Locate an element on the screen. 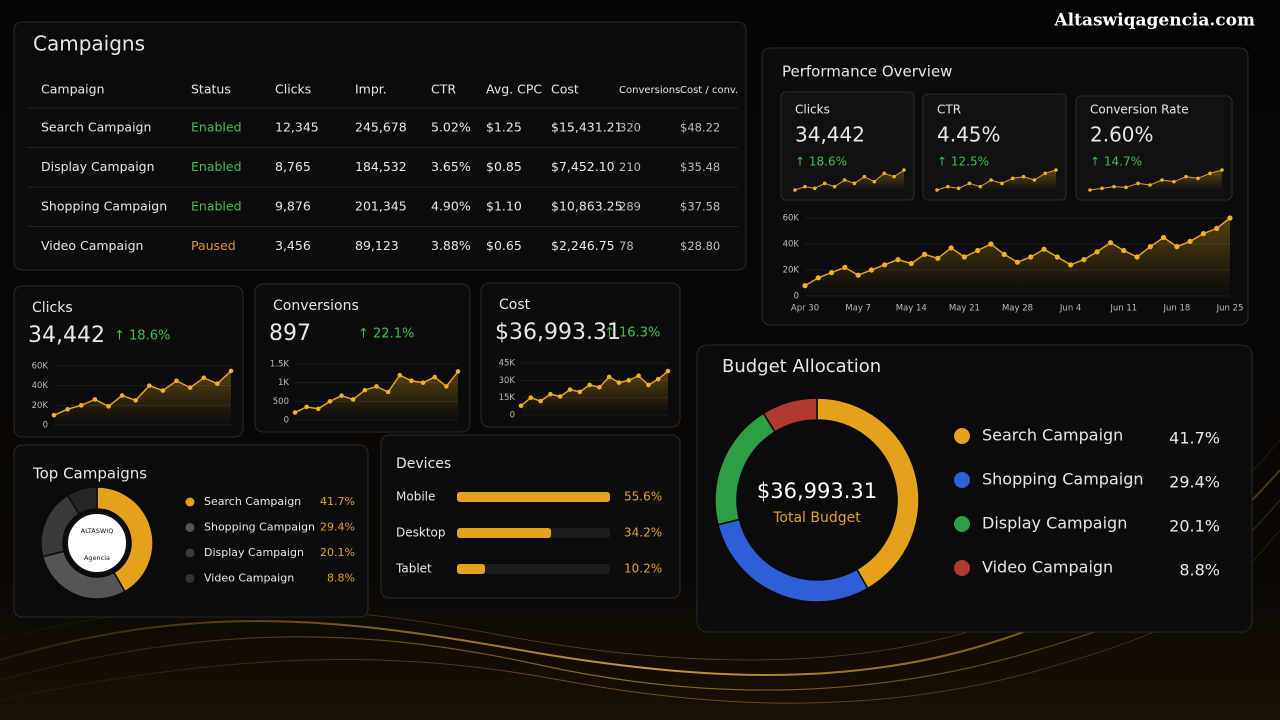  table-cell: $10,863.25 is located at coordinates (587, 206).